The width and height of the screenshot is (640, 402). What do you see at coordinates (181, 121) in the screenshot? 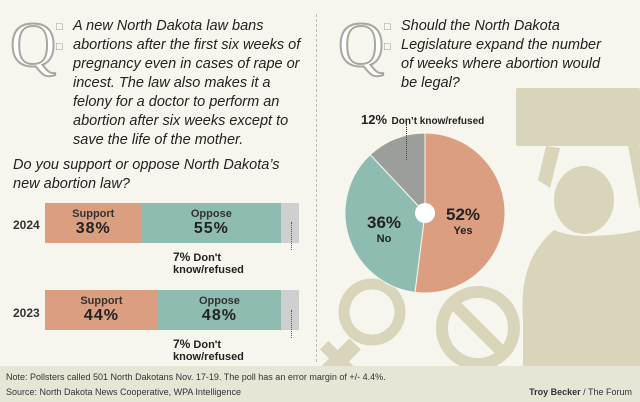
I see `question-line: abortion after six weeks except to` at bounding box center [181, 121].